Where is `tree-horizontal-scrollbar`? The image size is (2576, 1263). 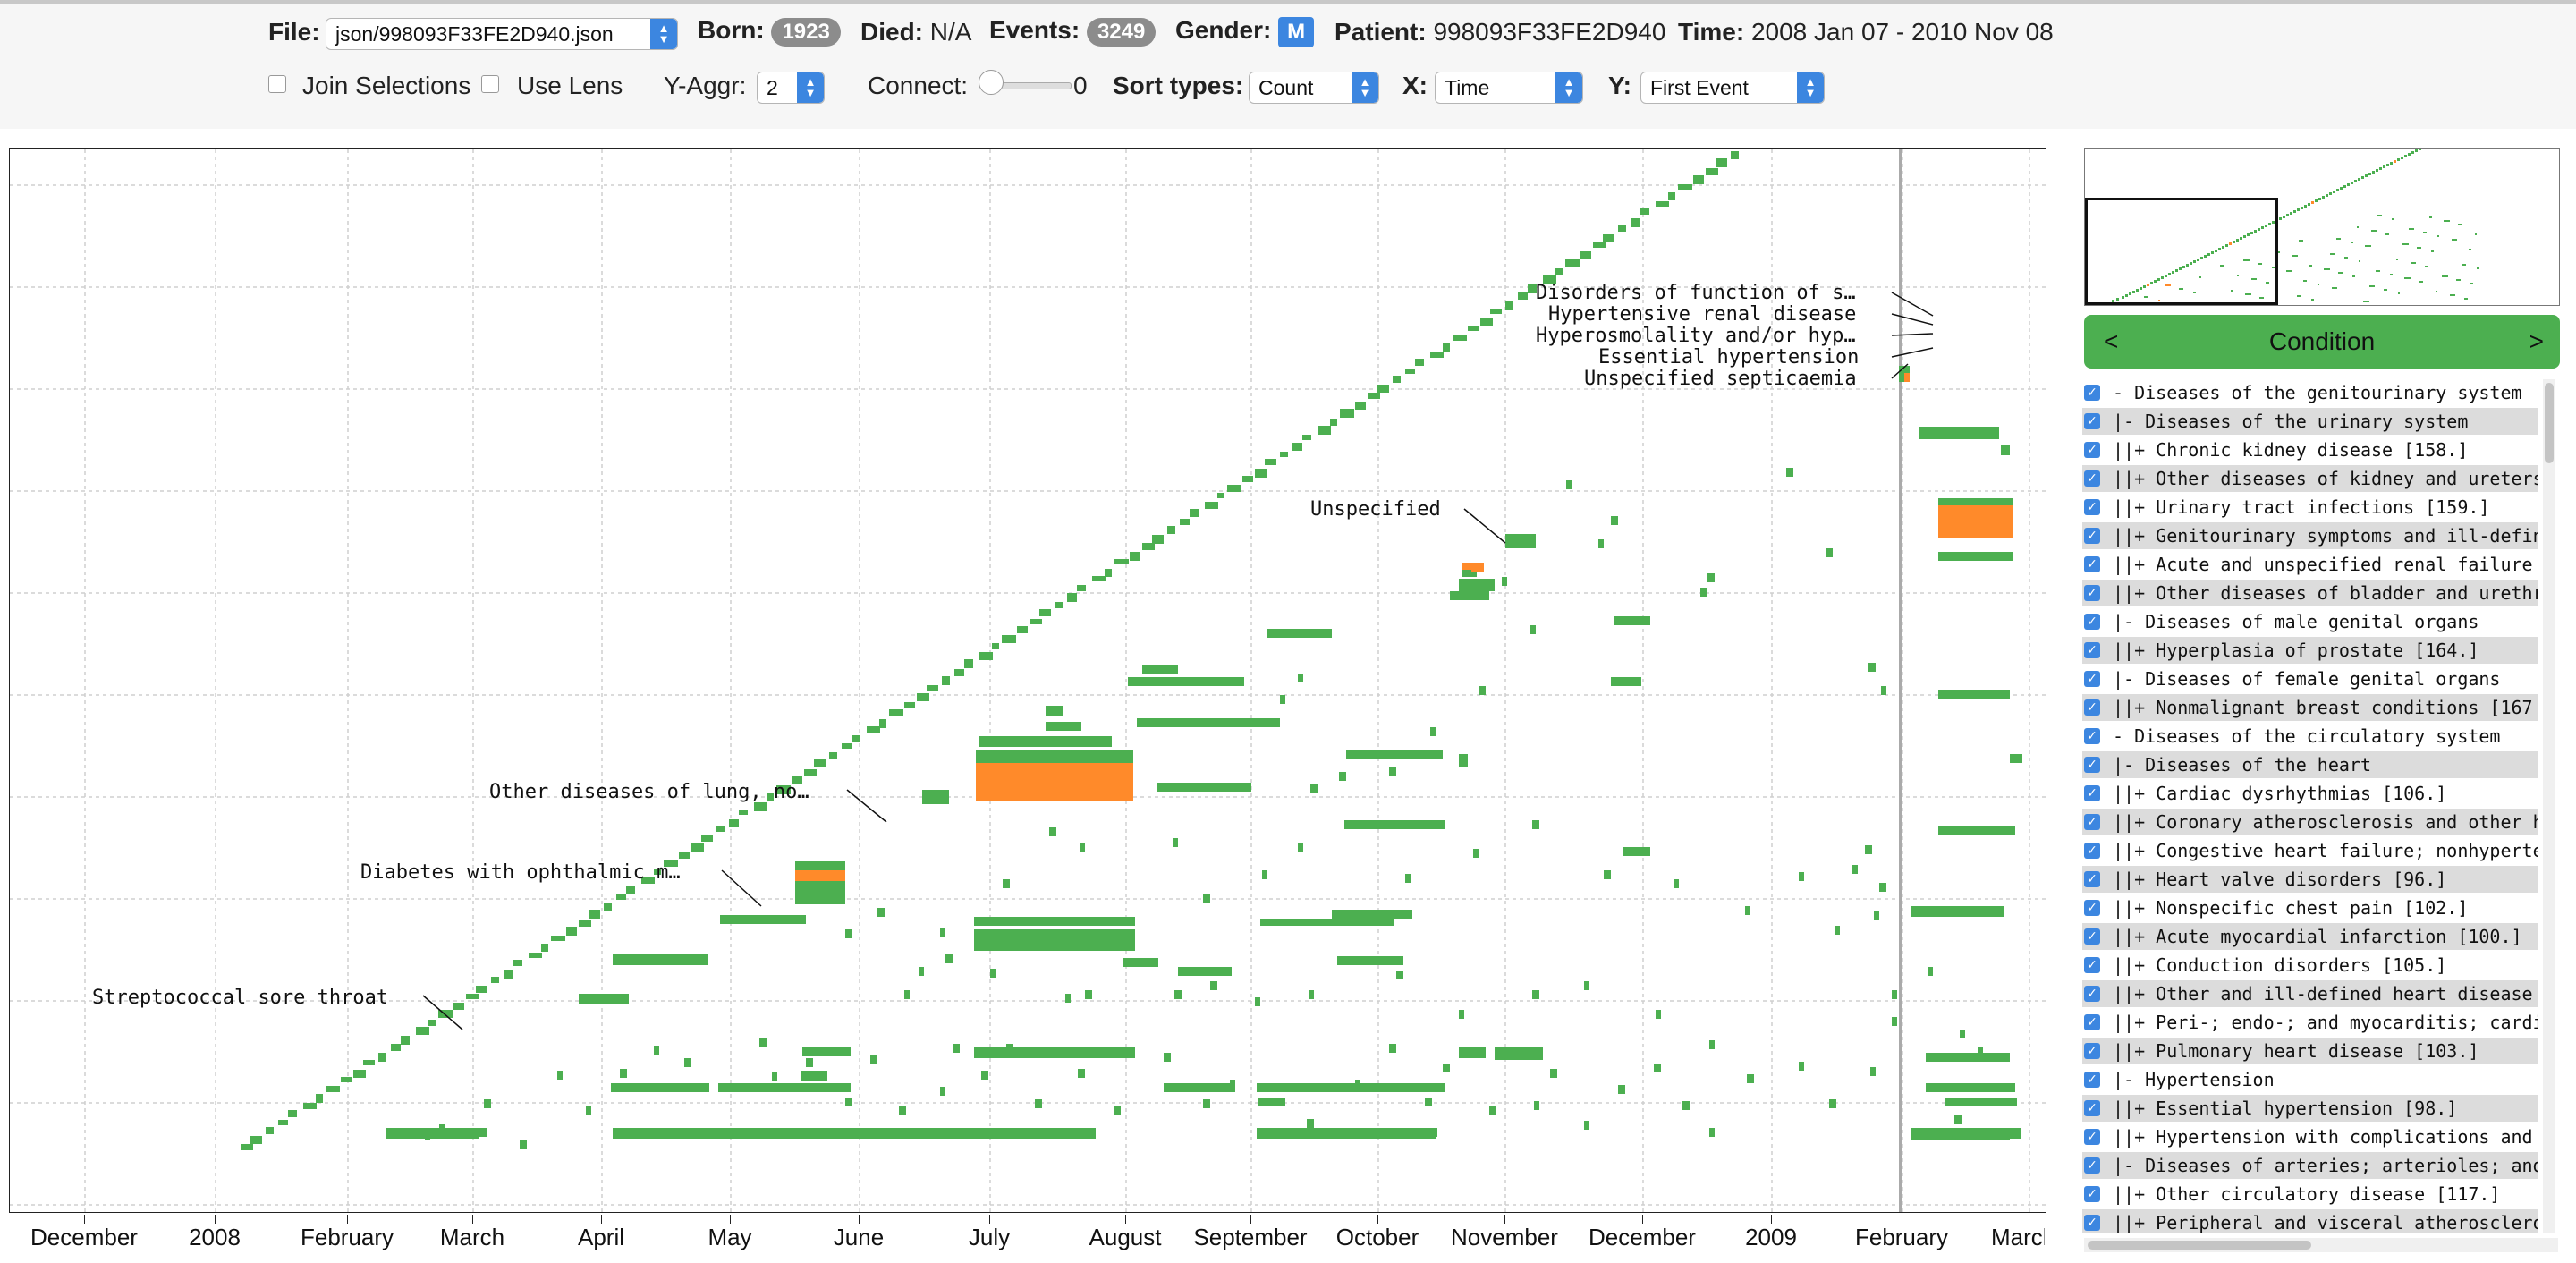 tree-horizontal-scrollbar is located at coordinates (2321, 1245).